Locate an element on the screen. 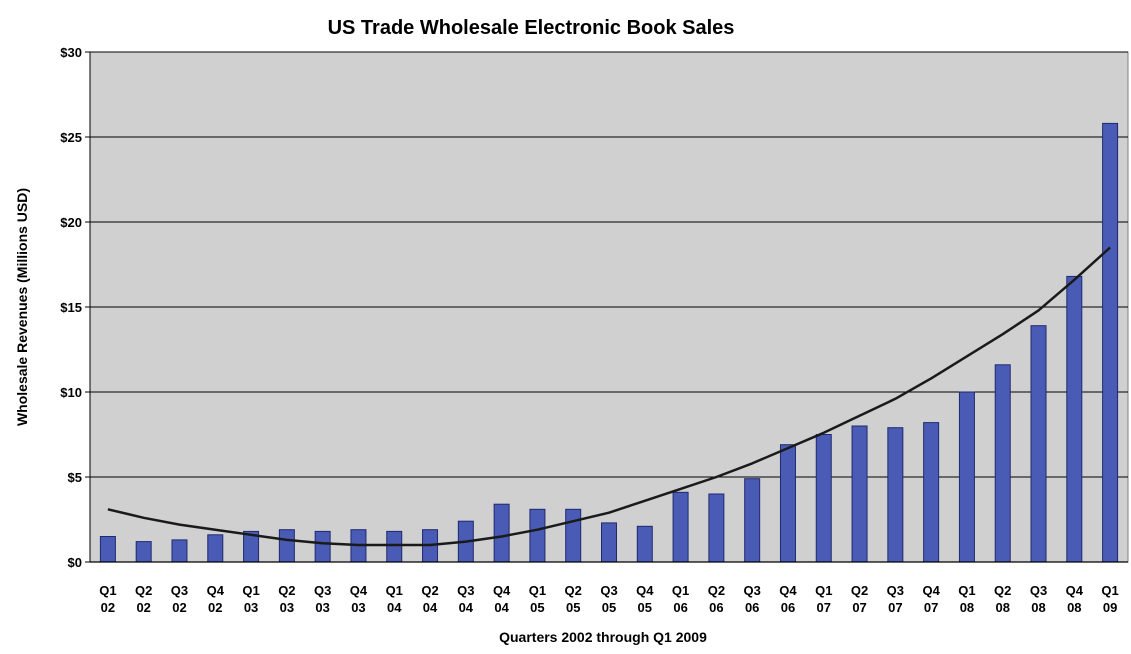 The image size is (1131, 654). y-tick-label: $30 is located at coordinates (71, 52).